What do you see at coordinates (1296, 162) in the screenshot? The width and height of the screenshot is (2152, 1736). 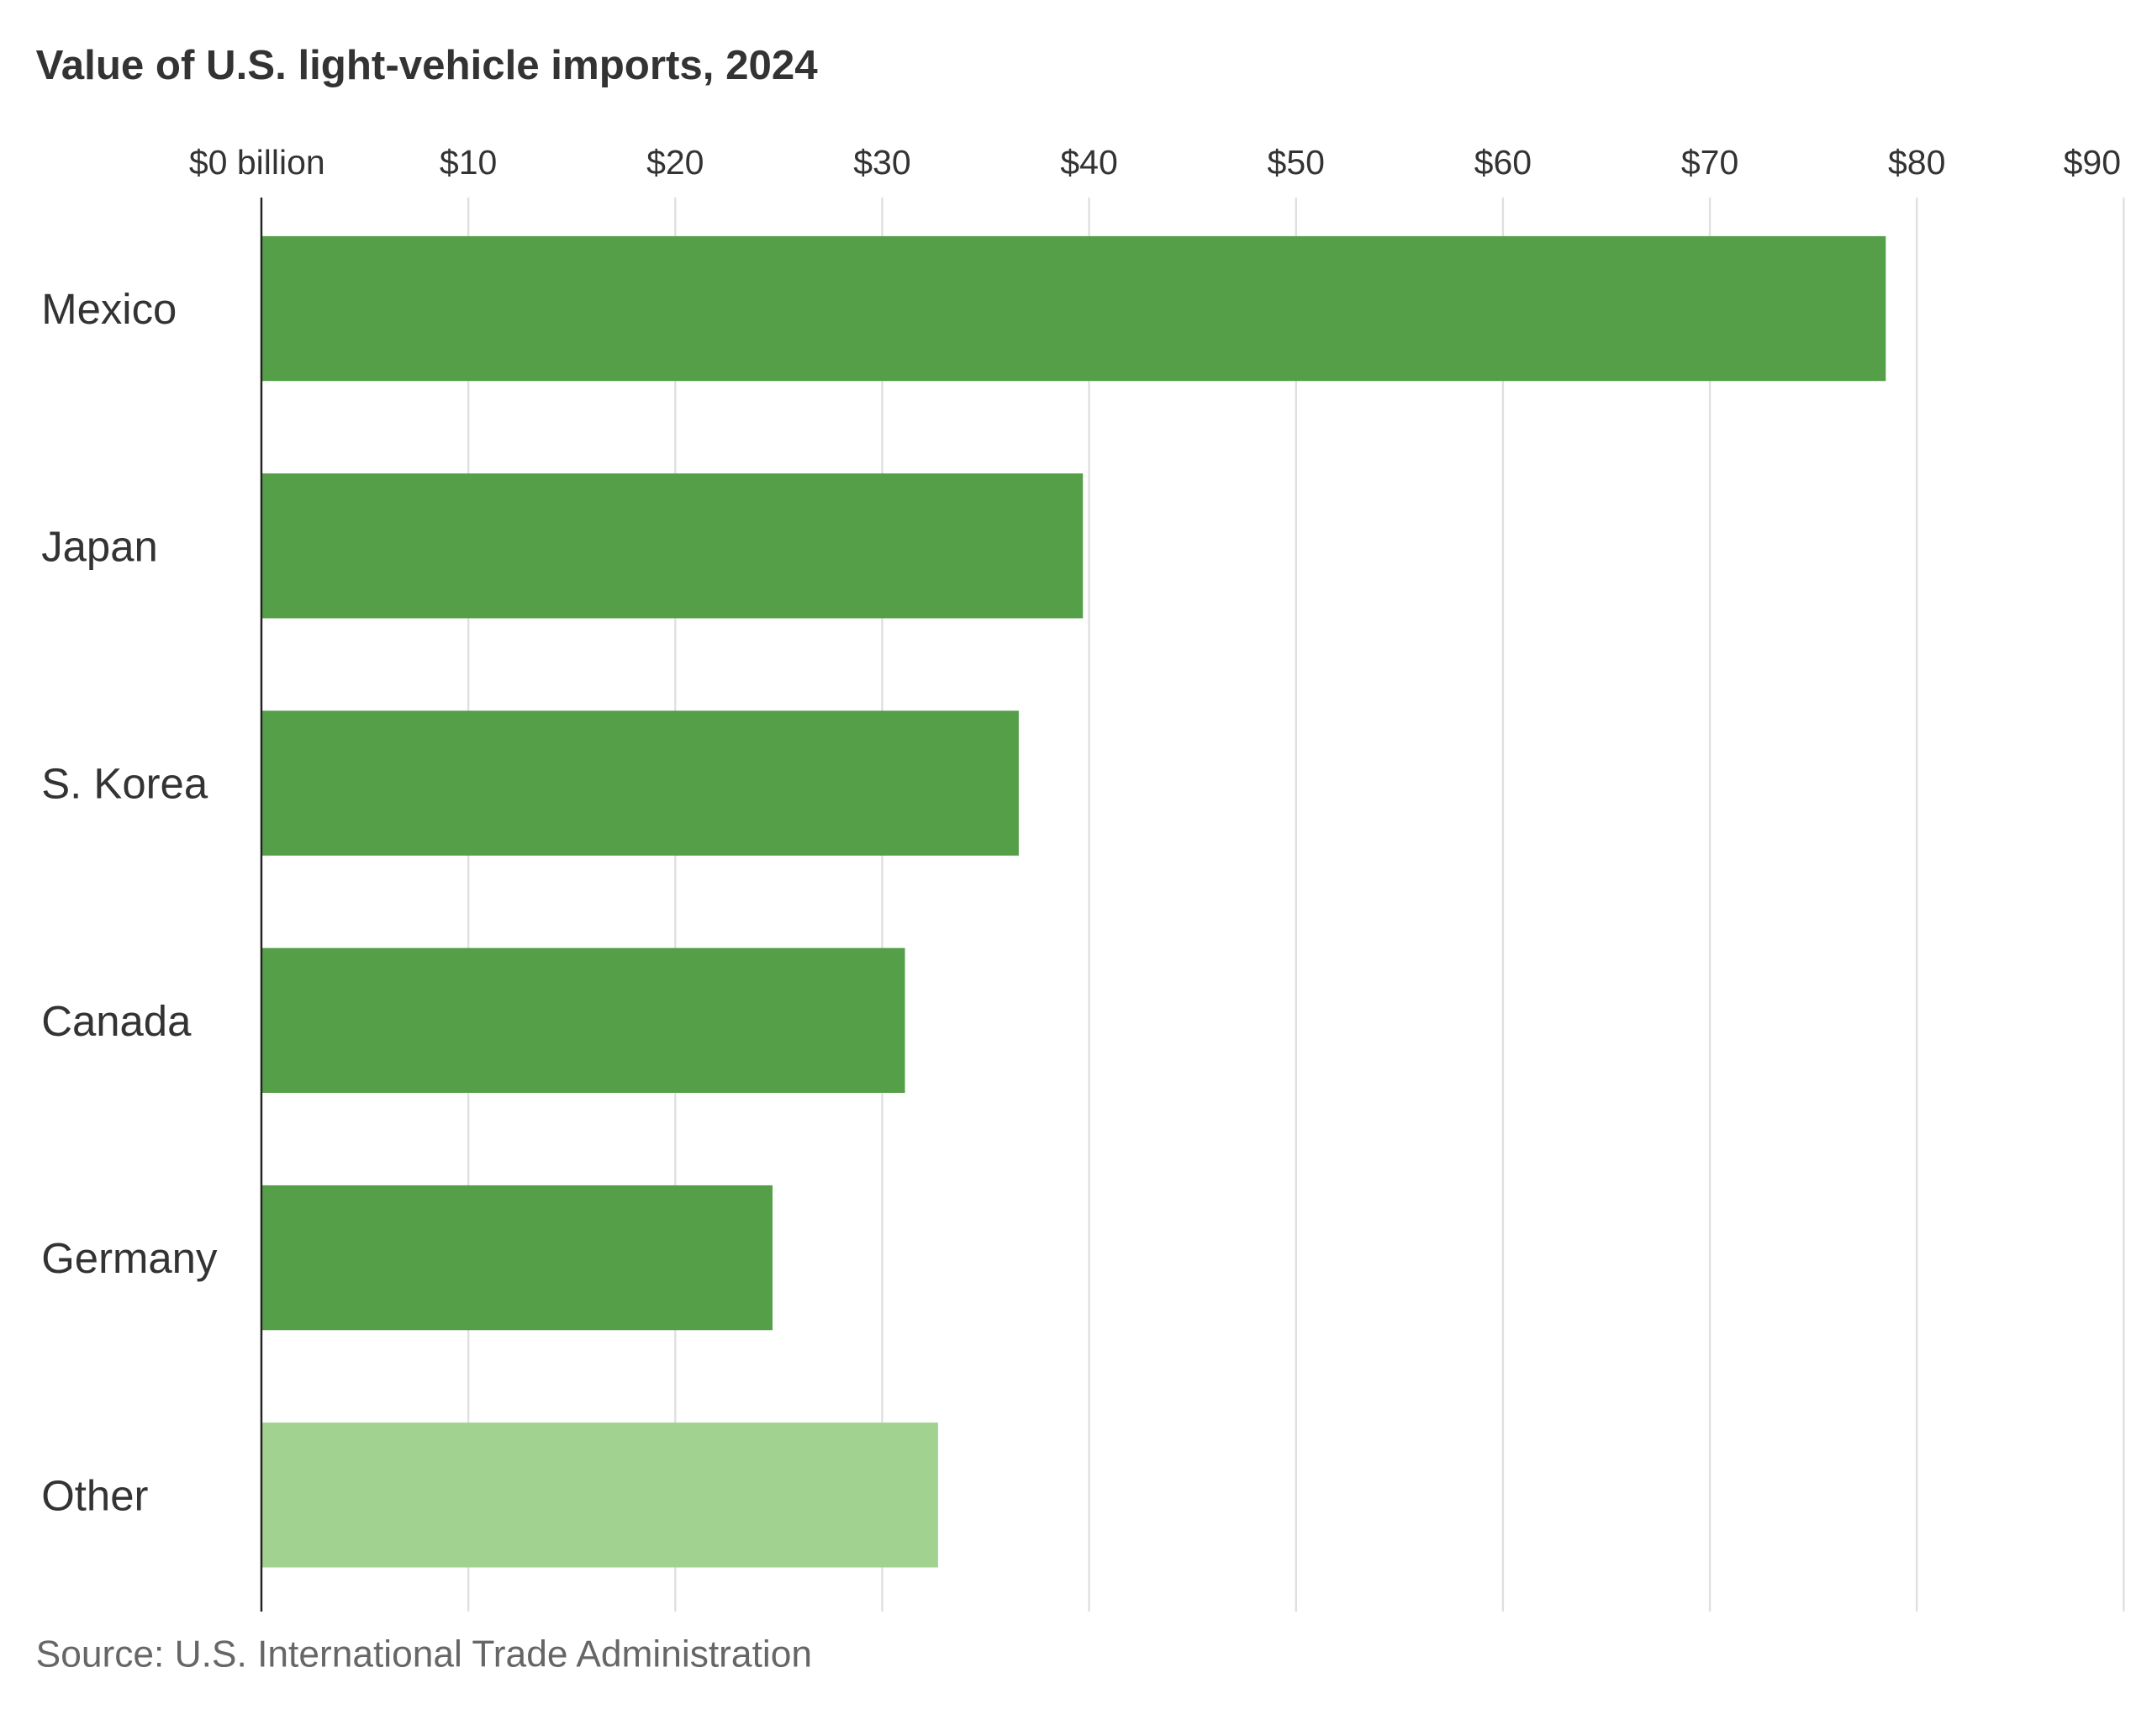 I see `x-tick-label: $50` at bounding box center [1296, 162].